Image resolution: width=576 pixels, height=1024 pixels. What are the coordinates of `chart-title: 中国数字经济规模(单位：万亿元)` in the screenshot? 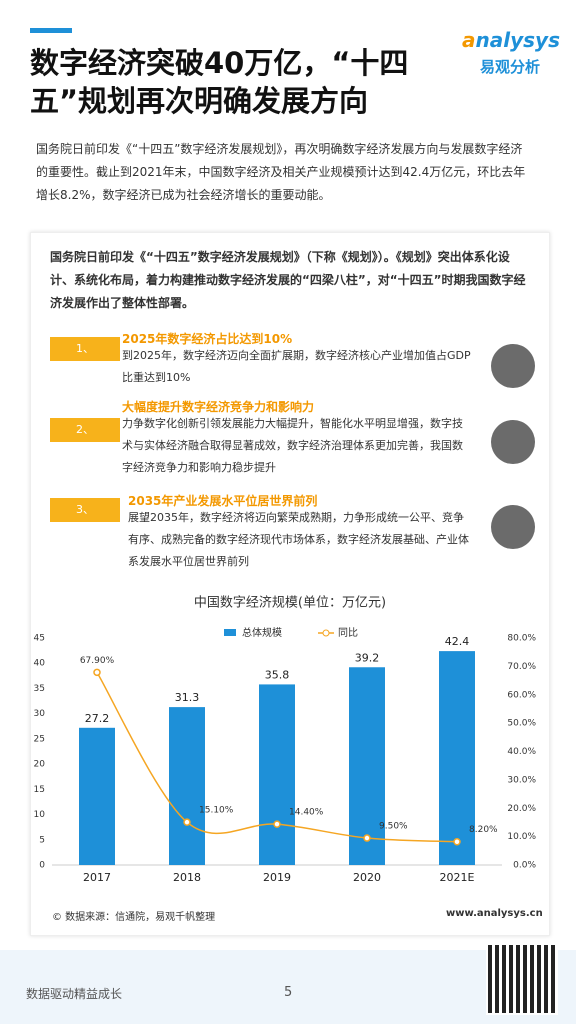 It's located at (290, 603).